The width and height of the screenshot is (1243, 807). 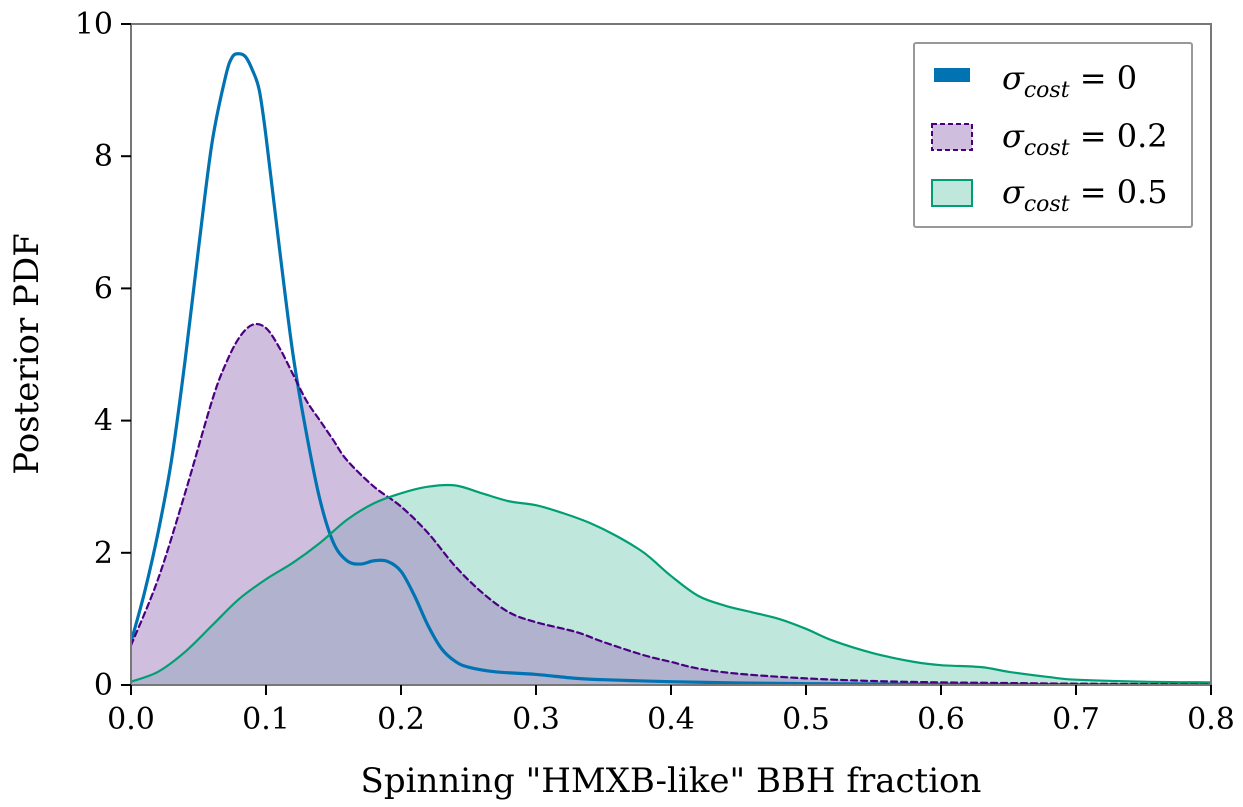 I want to click on y-tick-label: 8, so click(x=103, y=156).